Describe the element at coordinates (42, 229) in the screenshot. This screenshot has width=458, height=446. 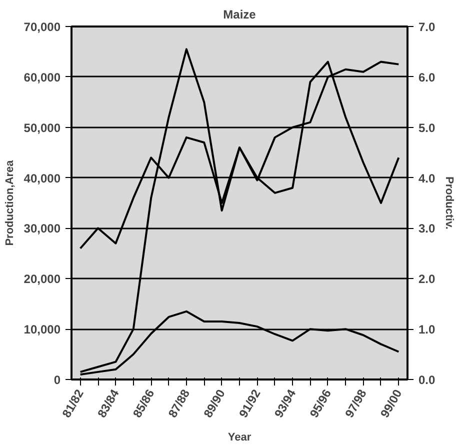
I see `y-tick-label: 30,000` at that location.